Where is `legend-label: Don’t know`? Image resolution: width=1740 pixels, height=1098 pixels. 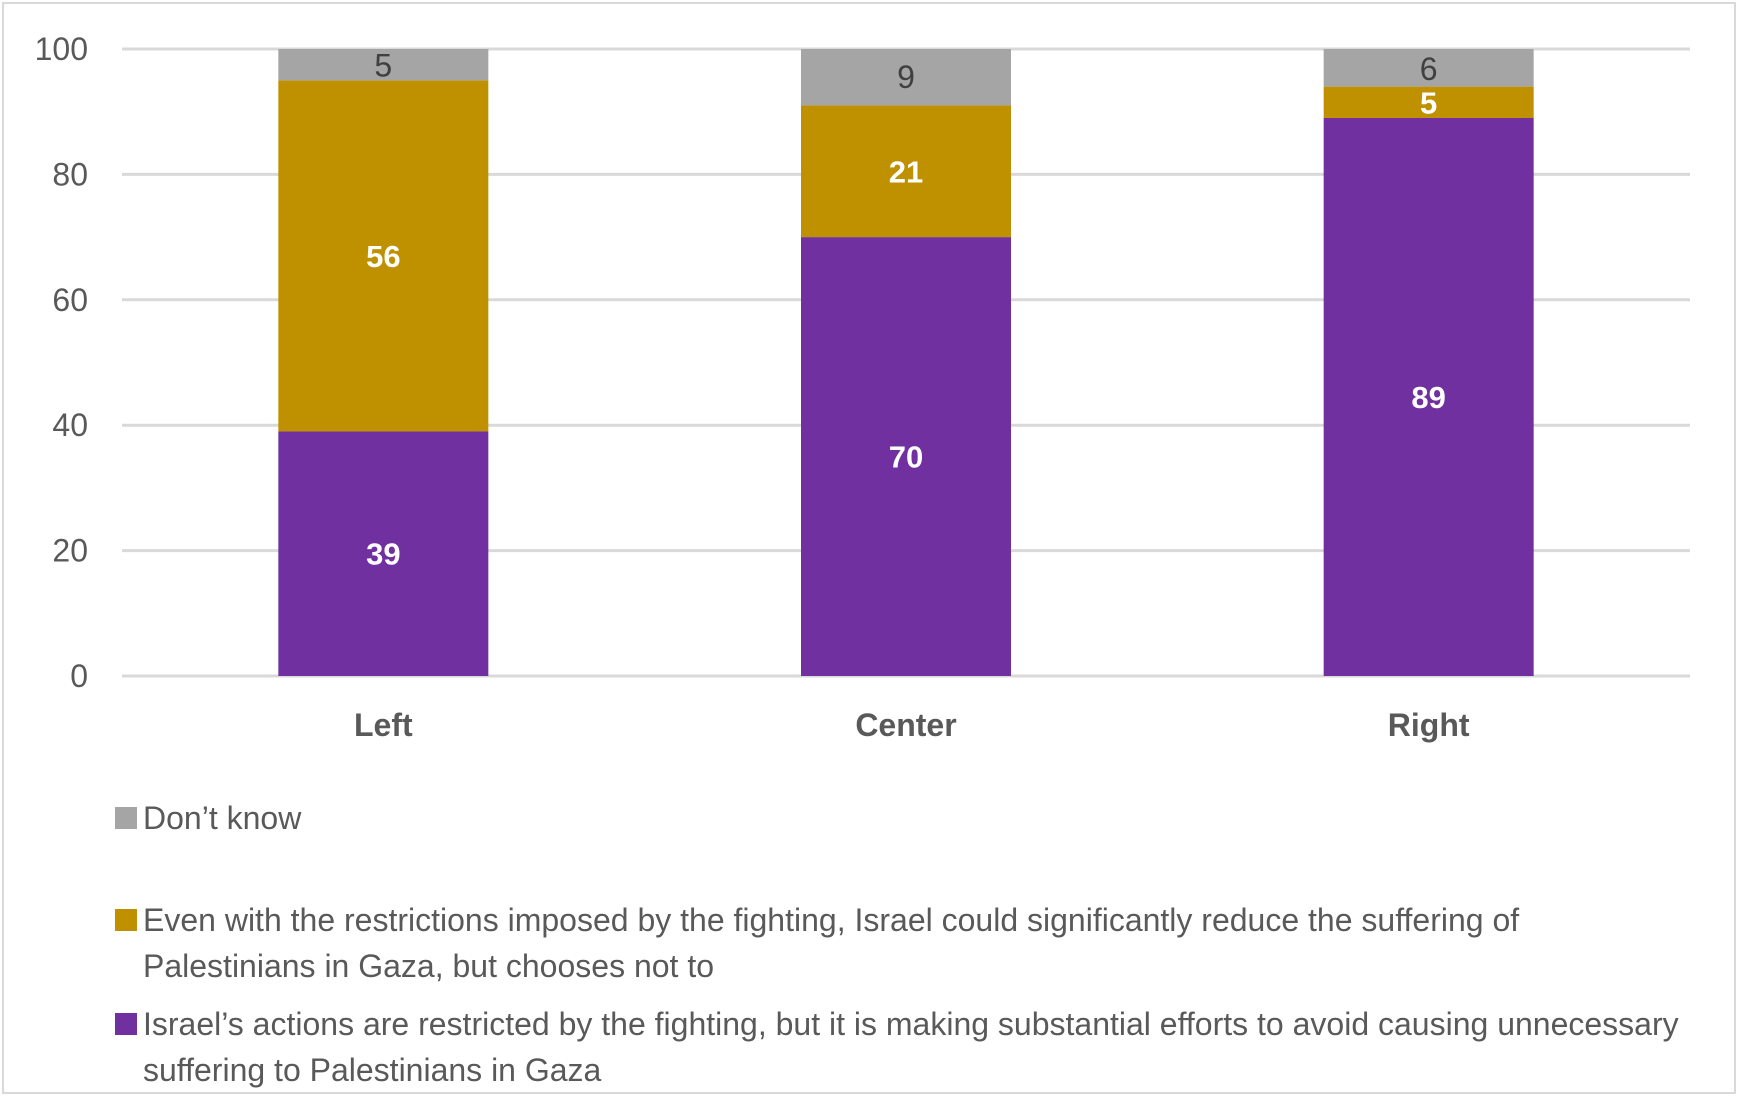 legend-label: Don’t know is located at coordinates (222, 818).